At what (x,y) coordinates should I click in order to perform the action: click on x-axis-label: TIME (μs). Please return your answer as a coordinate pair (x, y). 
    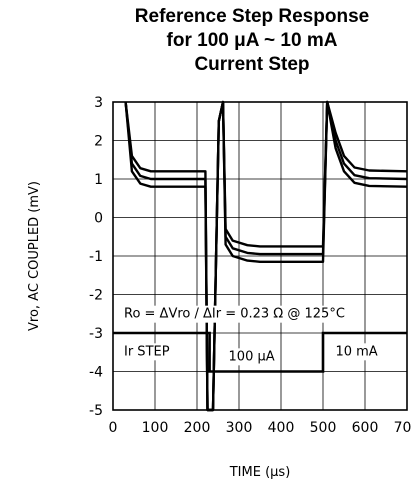
    Looking at the image, I should click on (260, 472).